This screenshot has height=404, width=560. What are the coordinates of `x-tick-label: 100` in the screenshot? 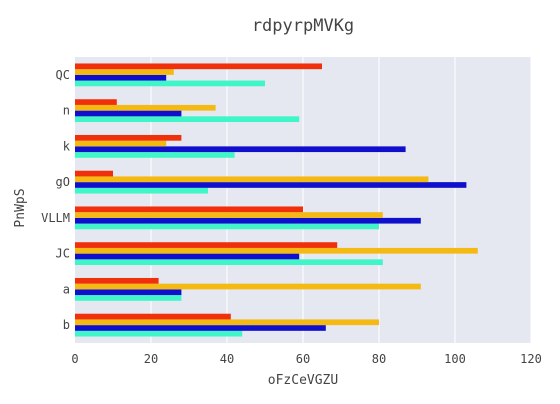 It's located at (455, 359).